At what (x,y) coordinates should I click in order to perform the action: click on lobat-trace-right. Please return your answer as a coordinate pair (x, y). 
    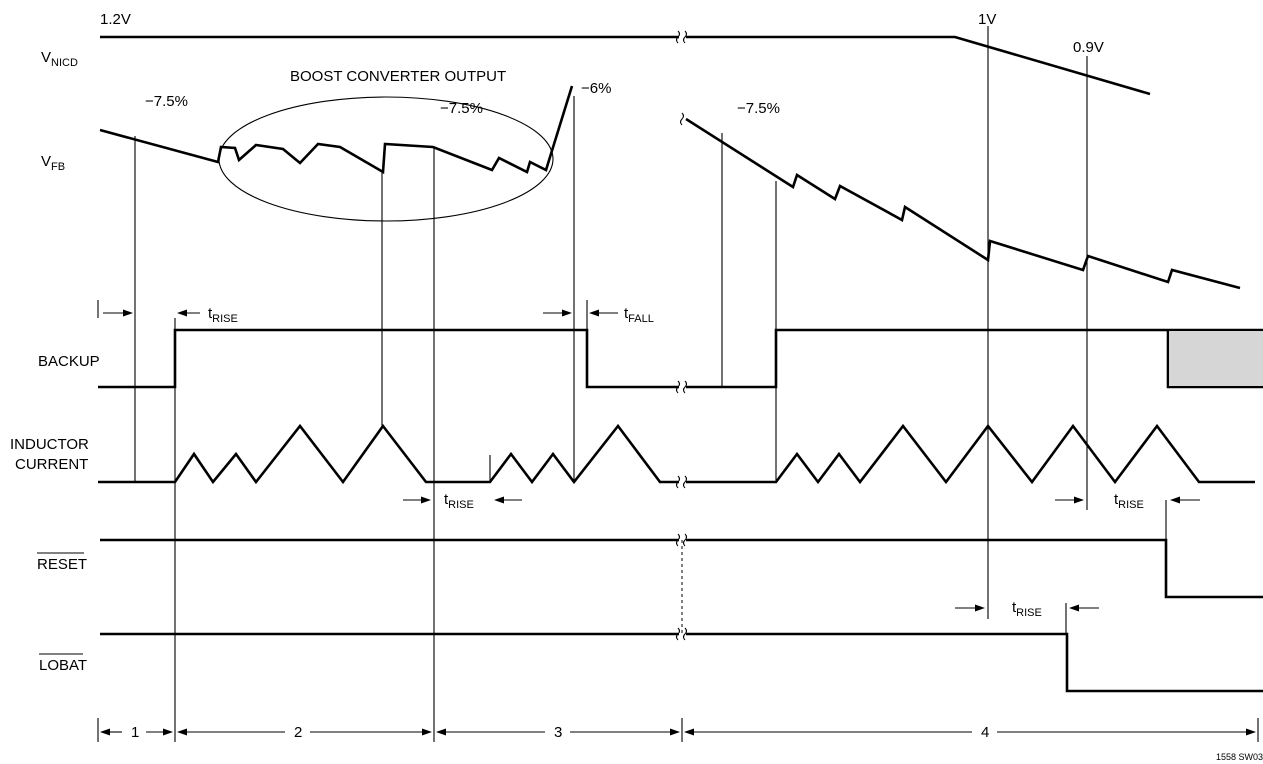
    Looking at the image, I should click on (974, 662).